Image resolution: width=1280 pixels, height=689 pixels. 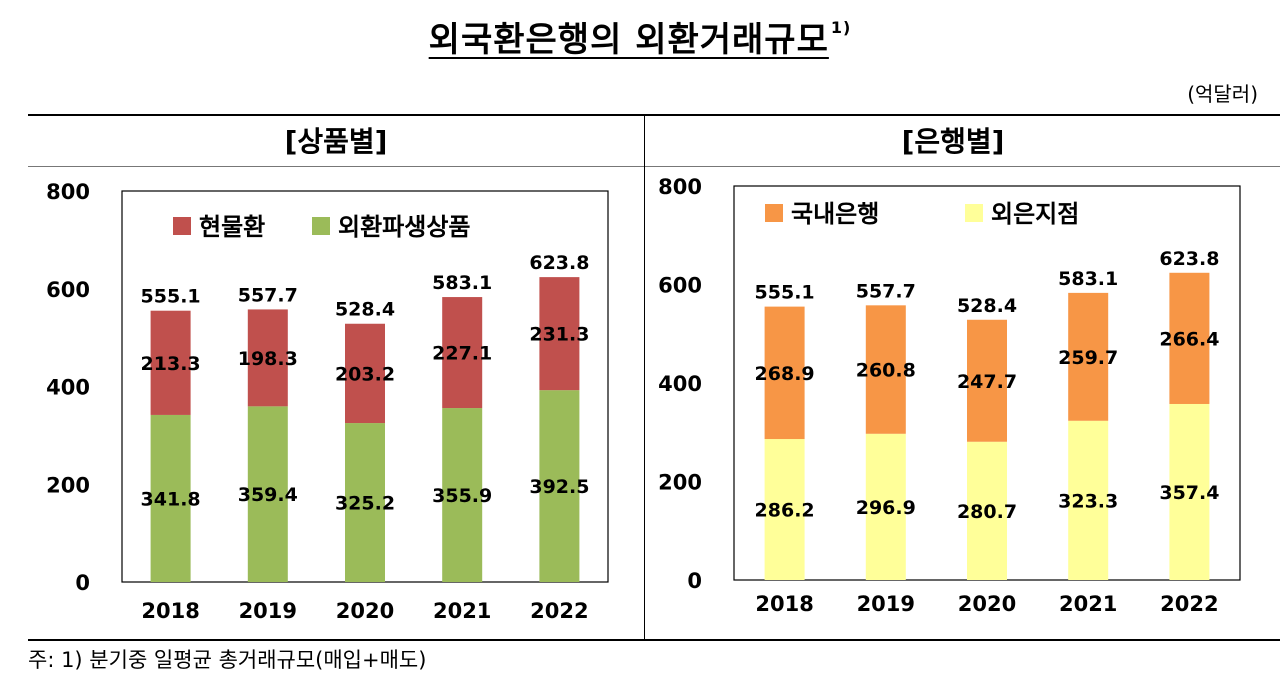 What do you see at coordinates (232, 227) in the screenshot?
I see `legend-label: 현물환` at bounding box center [232, 227].